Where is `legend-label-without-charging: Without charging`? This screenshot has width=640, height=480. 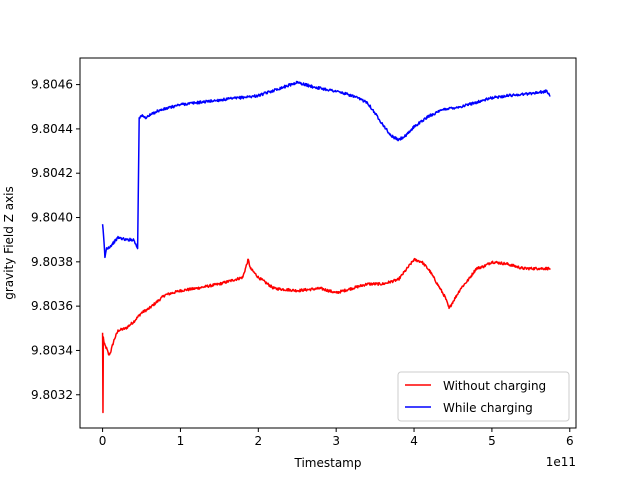 legend-label-without-charging: Without charging is located at coordinates (494, 386).